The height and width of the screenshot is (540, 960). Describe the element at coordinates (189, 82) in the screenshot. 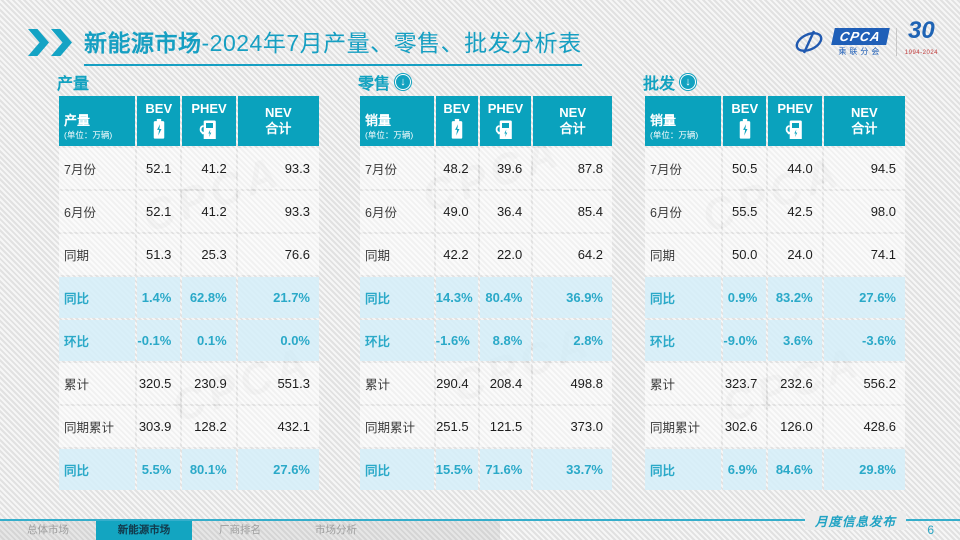

I see `section-title-production: 产量` at that location.